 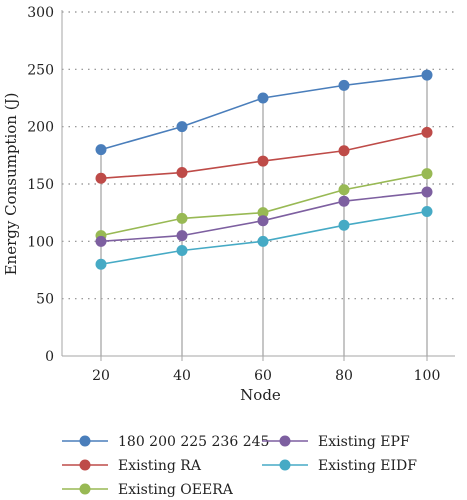 I want to click on y-tick-label: 200, so click(x=40, y=128).